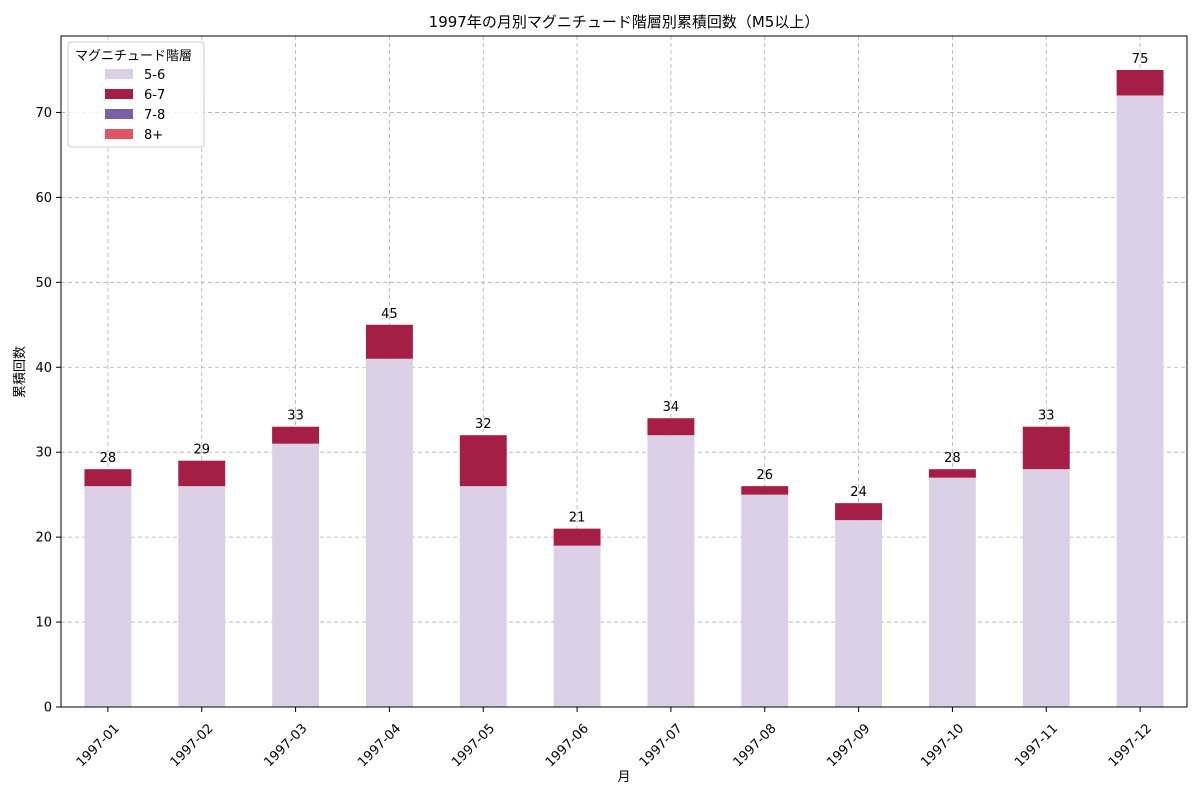  What do you see at coordinates (661, 745) in the screenshot?
I see `x-tick-label: 1997-07` at bounding box center [661, 745].